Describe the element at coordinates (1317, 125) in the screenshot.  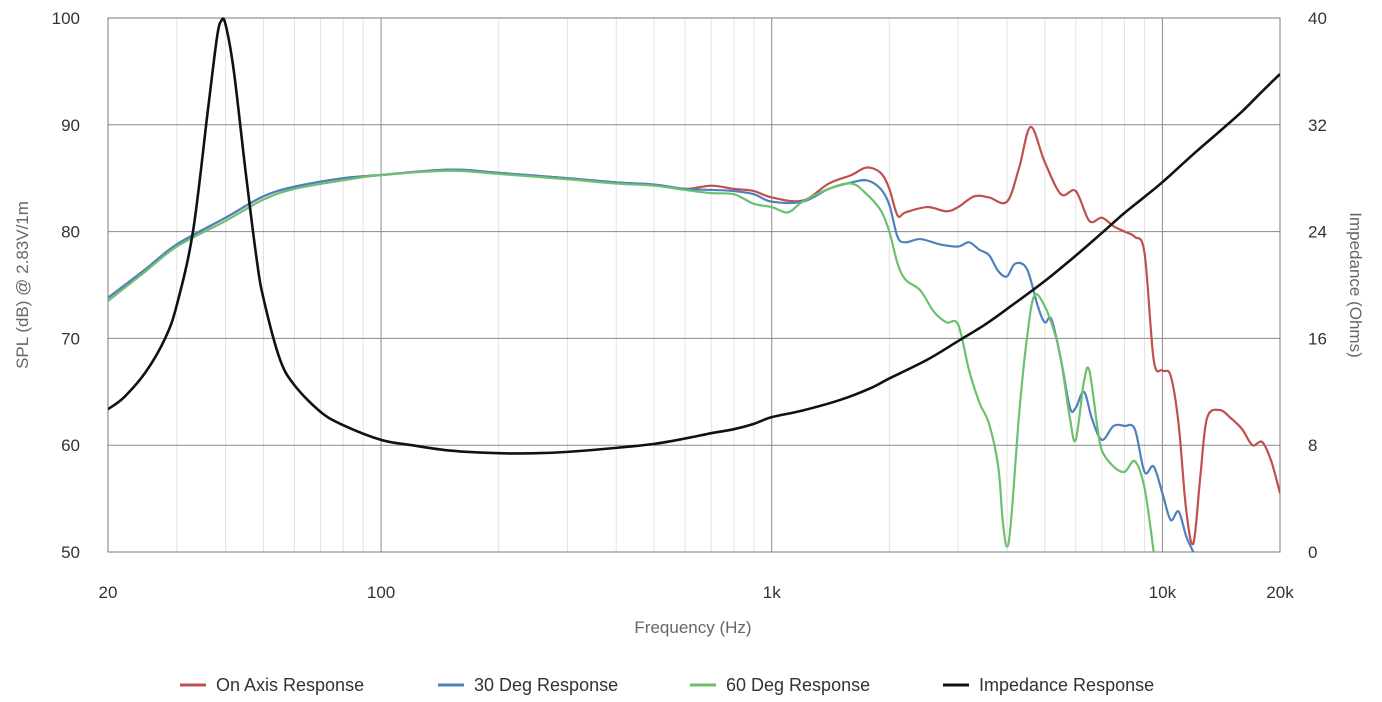
I see `y2-tick-label: 32` at that location.